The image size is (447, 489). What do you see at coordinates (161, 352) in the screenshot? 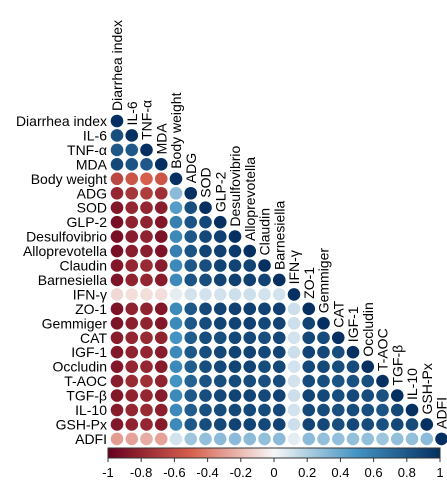
I see `cell-igf-1--mda` at bounding box center [161, 352].